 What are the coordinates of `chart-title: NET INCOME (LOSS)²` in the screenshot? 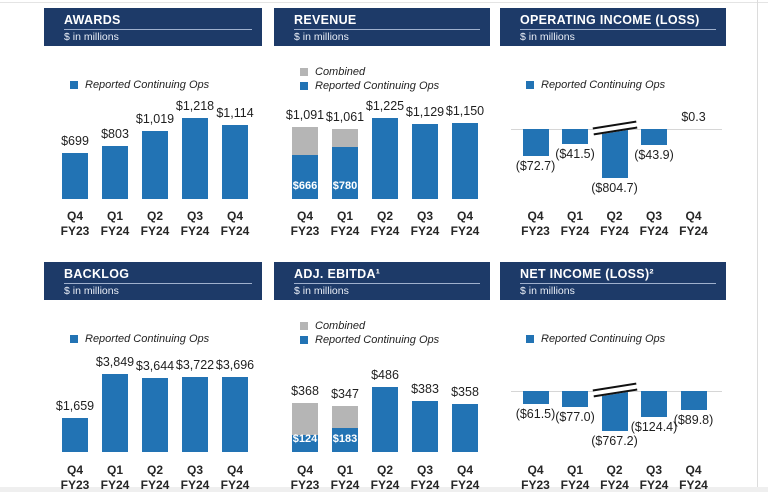 It's located at (587, 274).